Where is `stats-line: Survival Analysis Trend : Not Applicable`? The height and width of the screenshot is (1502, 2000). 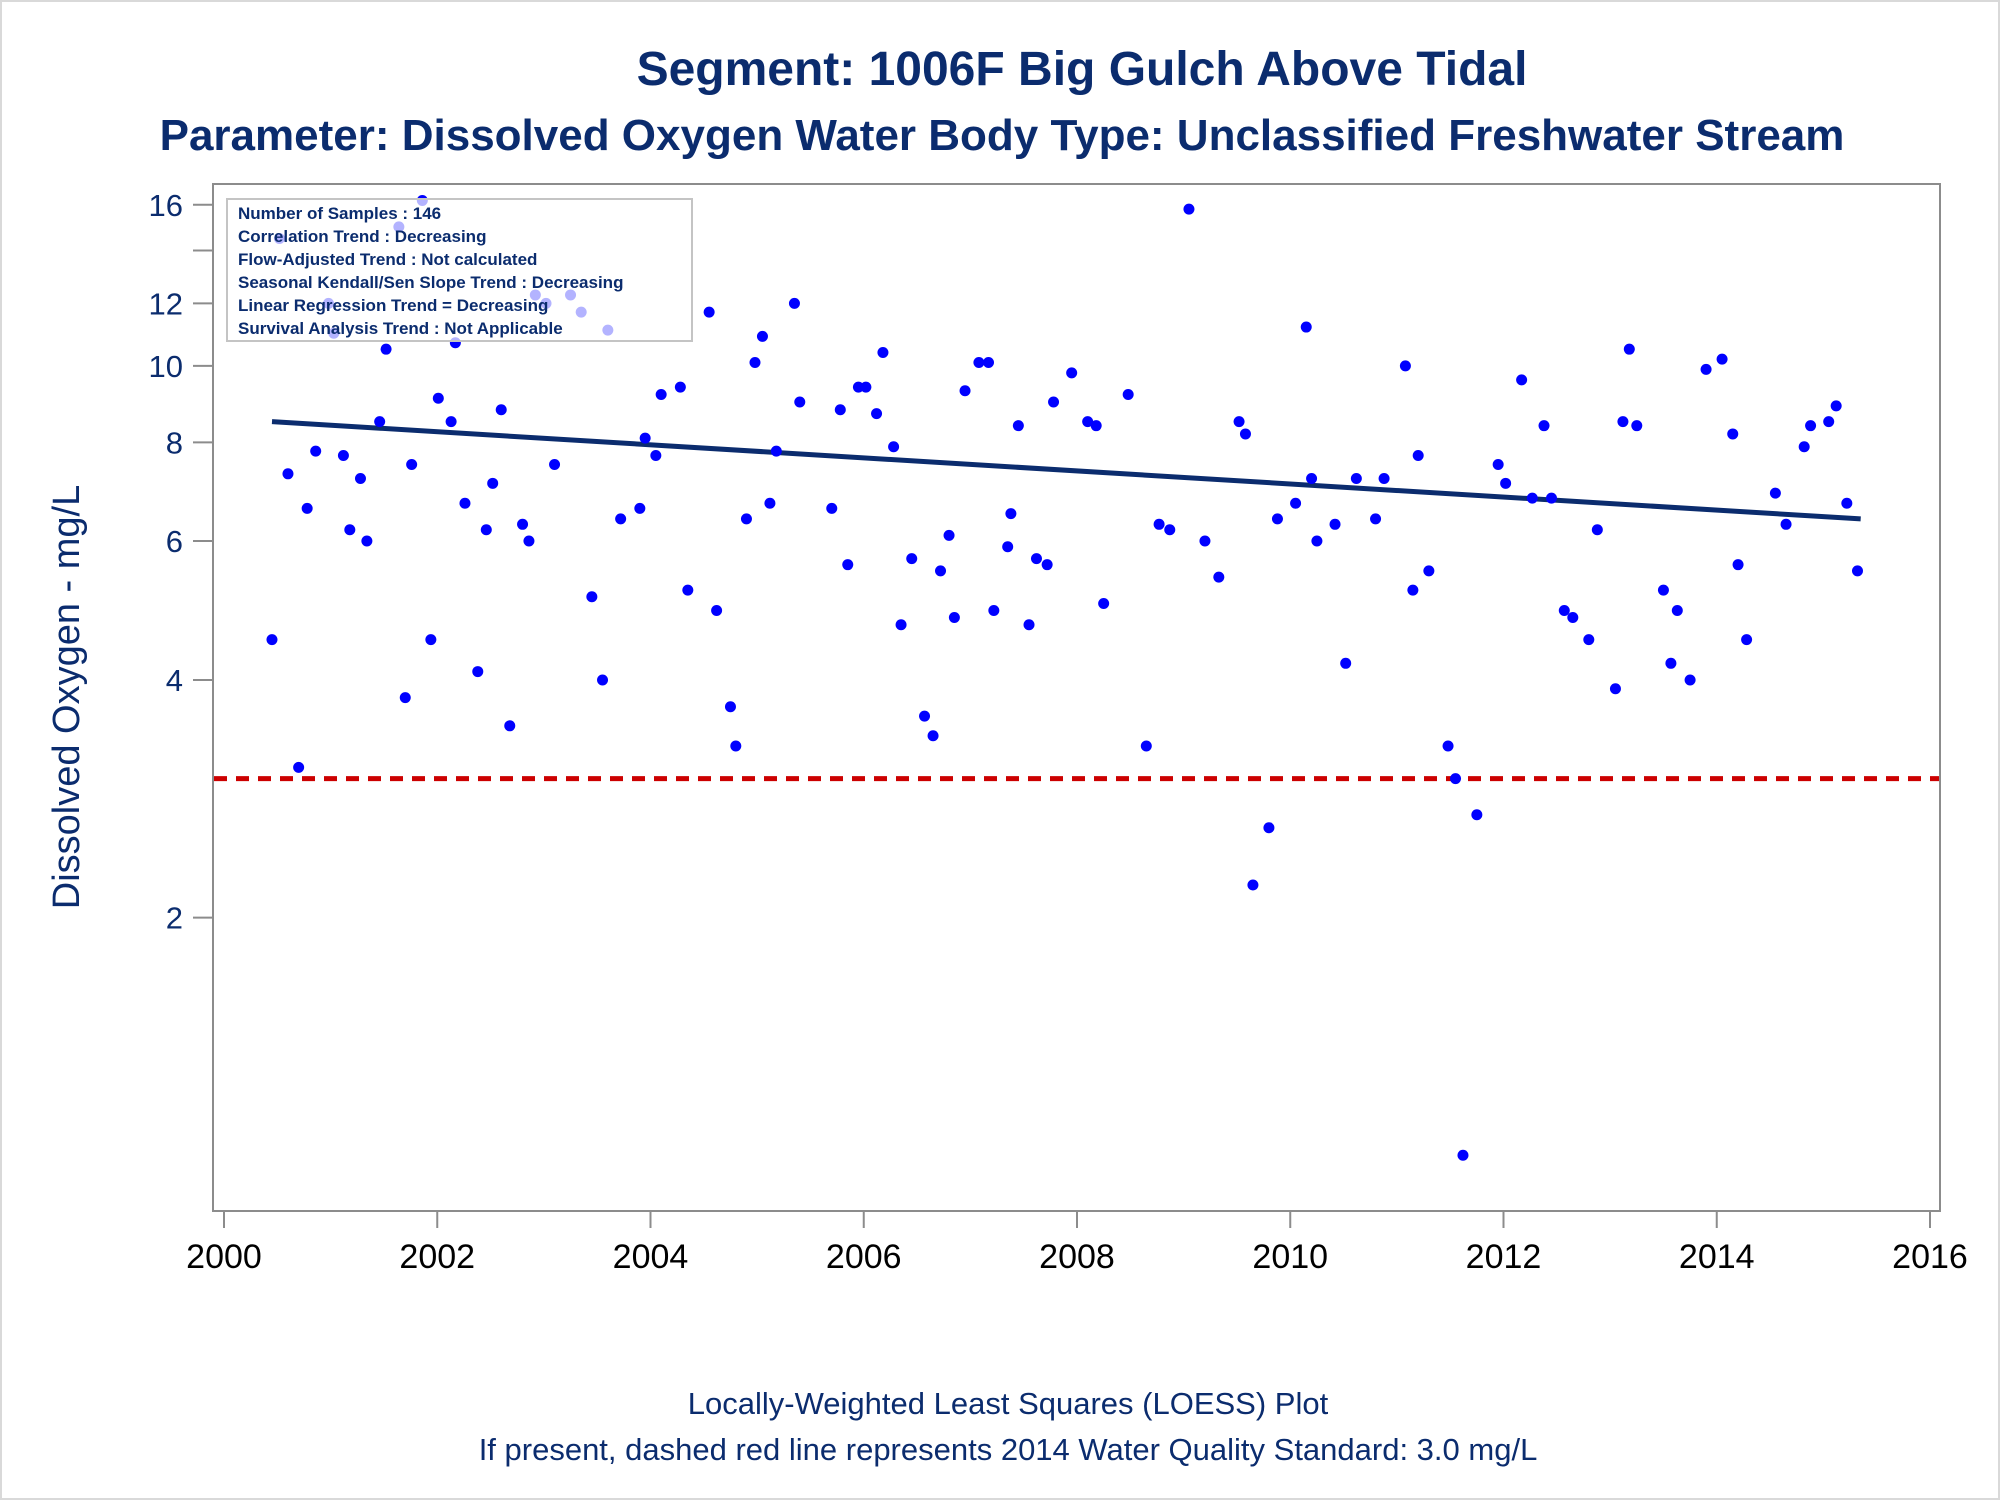
stats-line: Survival Analysis Trend : Not Applicable is located at coordinates (400, 328).